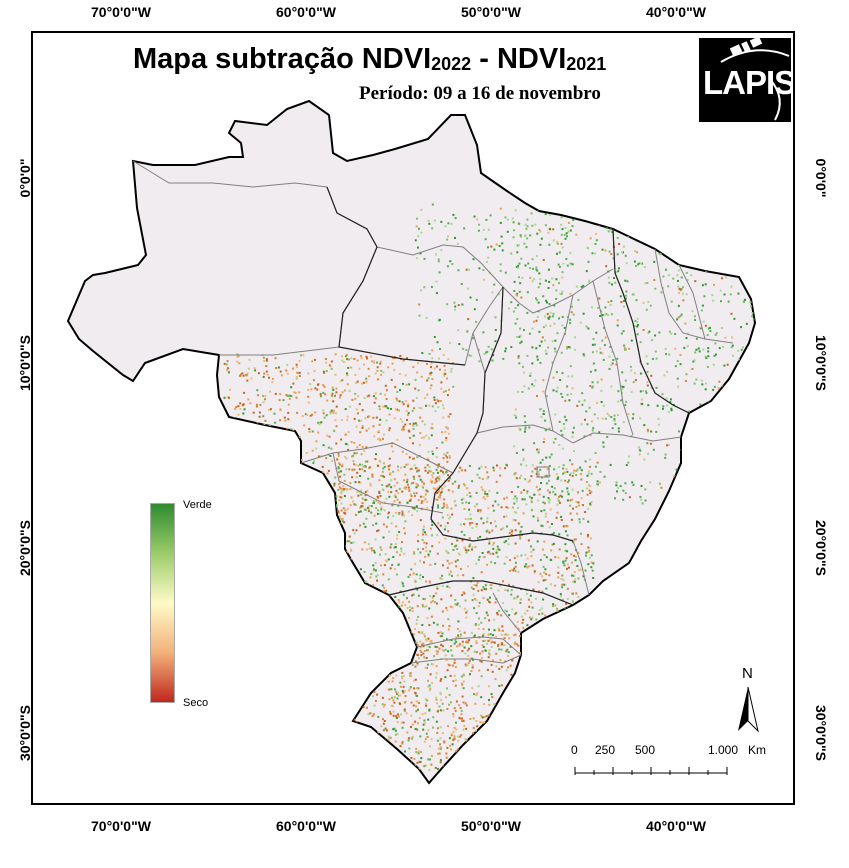 The height and width of the screenshot is (868, 849). What do you see at coordinates (451, 64) in the screenshot?
I see `title-year-a: 2022` at bounding box center [451, 64].